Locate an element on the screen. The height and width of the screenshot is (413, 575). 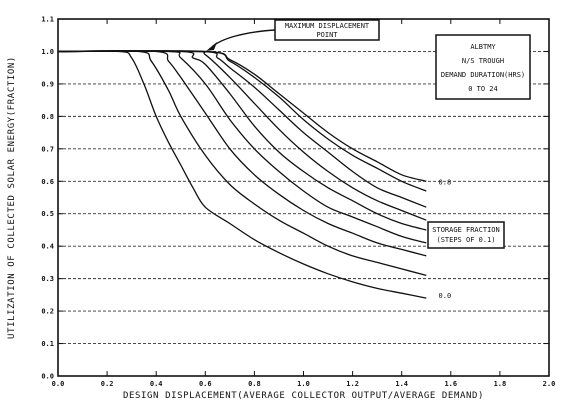
storage-note-line-1: STORAGE FRACTION is located at coordinates (465, 230).